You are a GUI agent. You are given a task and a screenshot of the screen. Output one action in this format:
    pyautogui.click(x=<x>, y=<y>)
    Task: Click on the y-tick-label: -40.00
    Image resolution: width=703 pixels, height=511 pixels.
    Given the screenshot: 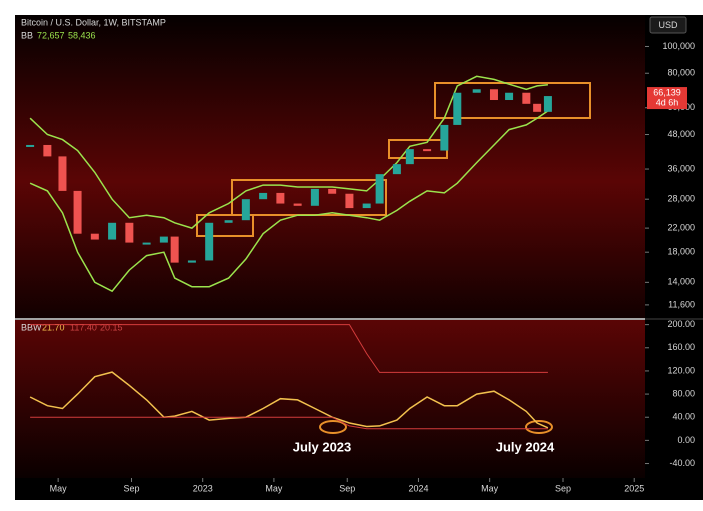 What is the action you would take?
    pyautogui.click(x=682, y=463)
    